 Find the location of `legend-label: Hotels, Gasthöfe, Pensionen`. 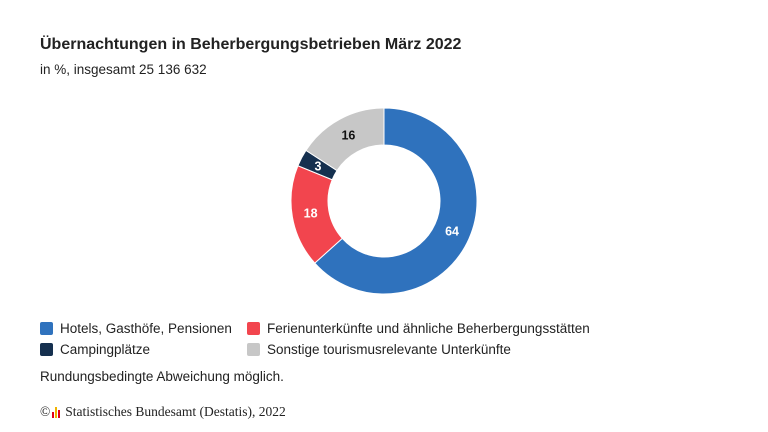

legend-label: Hotels, Gasthöfe, Pensionen is located at coordinates (146, 328).